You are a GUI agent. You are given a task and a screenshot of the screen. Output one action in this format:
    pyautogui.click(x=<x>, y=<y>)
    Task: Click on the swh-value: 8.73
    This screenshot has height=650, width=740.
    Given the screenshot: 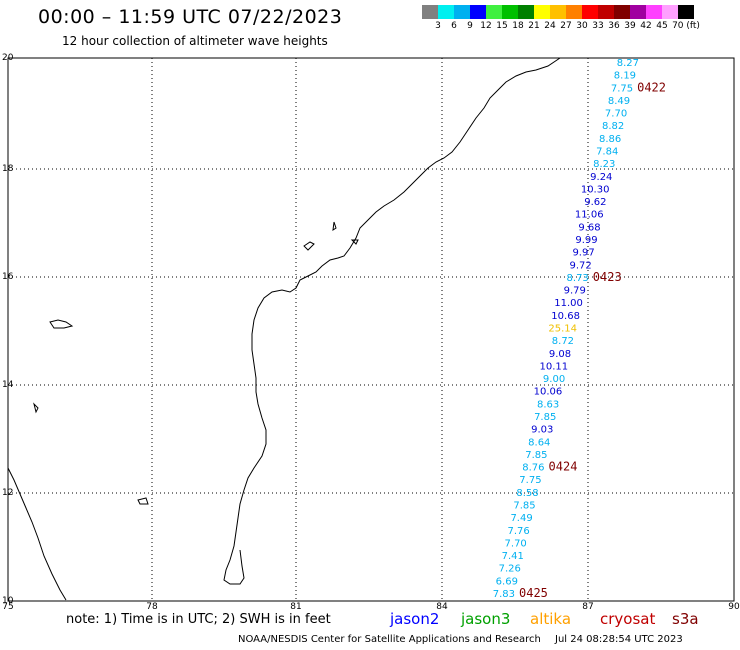 What is the action you would take?
    pyautogui.click(x=578, y=278)
    